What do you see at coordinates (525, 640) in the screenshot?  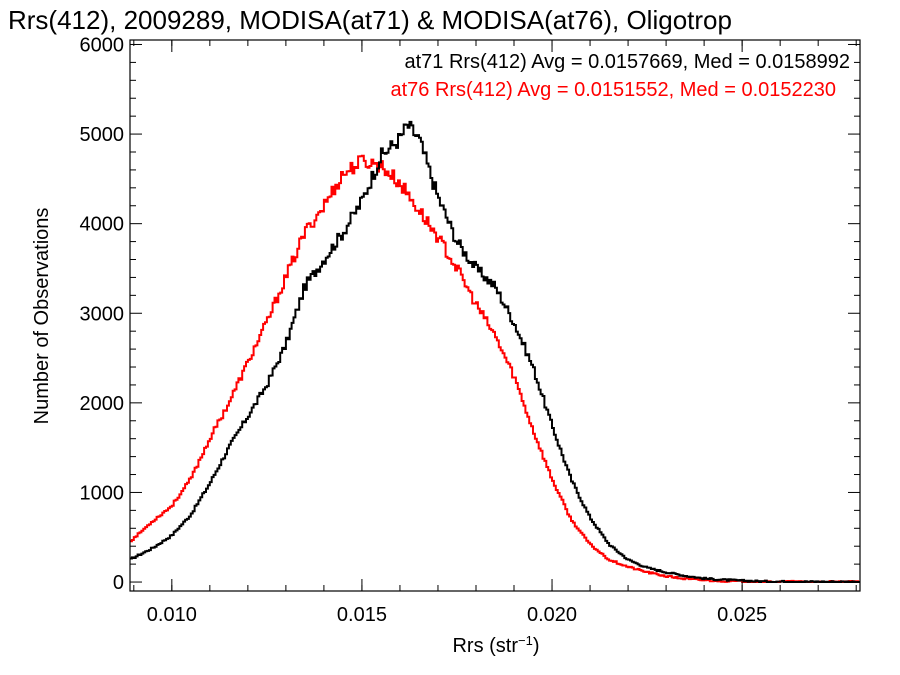 I see `x-axis-label-superscript: −1` at bounding box center [525, 640].